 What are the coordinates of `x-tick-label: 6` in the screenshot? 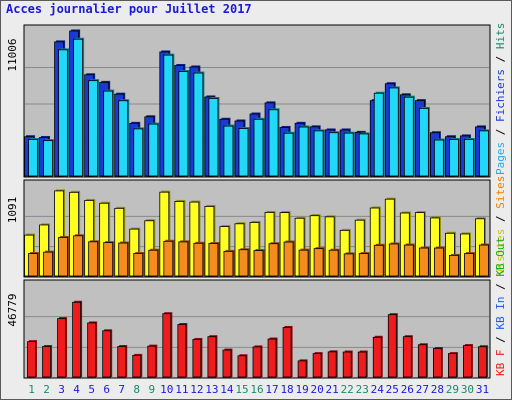 It's located at (106, 389).